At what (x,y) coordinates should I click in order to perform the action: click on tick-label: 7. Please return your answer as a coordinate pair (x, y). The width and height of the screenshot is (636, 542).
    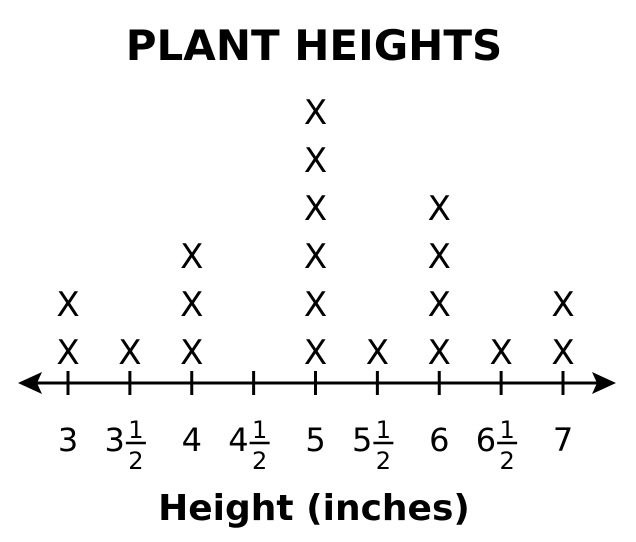
    Looking at the image, I should click on (563, 440).